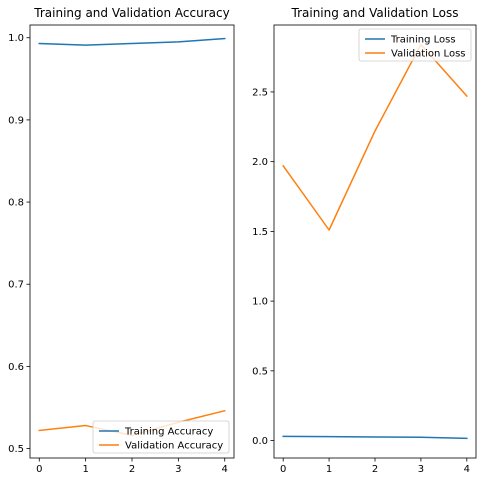 This screenshot has width=483, height=482. Describe the element at coordinates (423, 40) in the screenshot. I see `legend-label-1: Training Loss` at that location.